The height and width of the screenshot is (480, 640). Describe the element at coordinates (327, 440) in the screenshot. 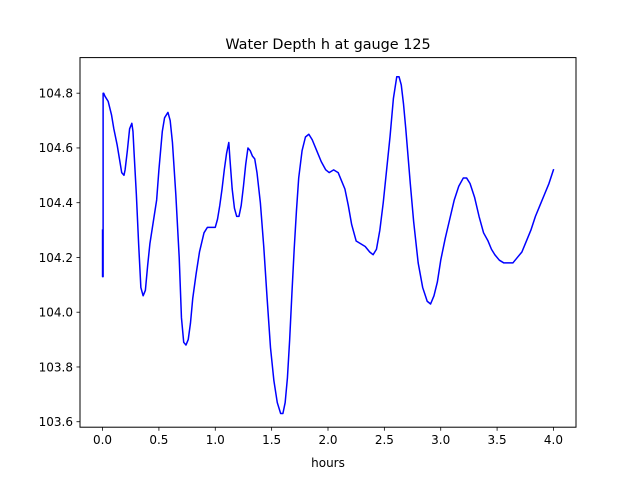

I see `x-tick-label: 2.0` at that location.